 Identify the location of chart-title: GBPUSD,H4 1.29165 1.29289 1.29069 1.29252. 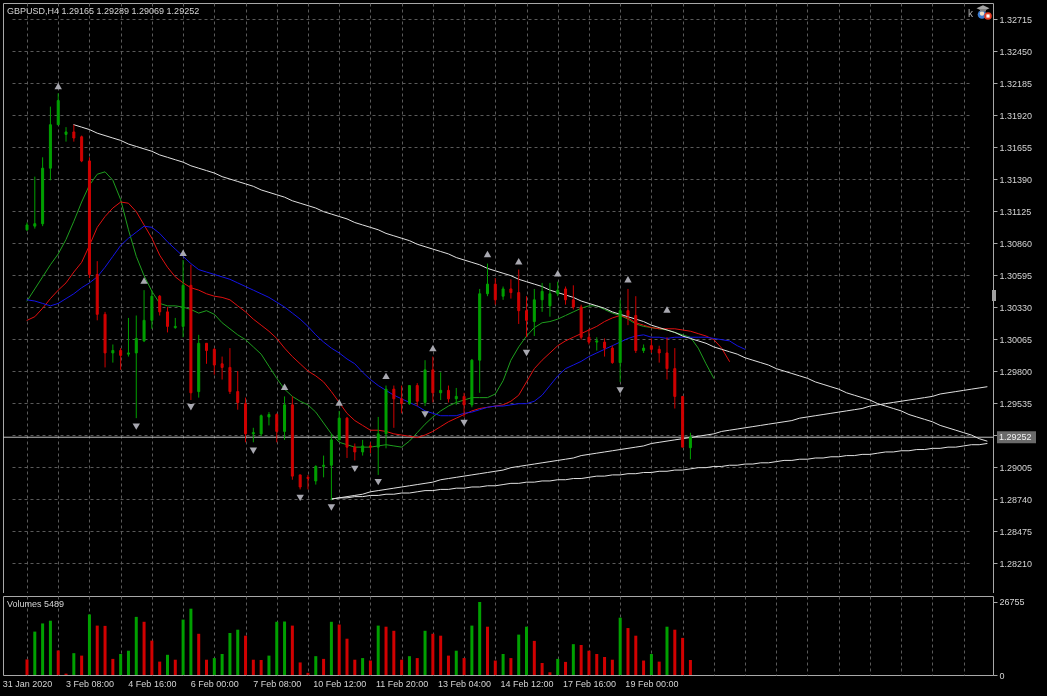
(103, 11).